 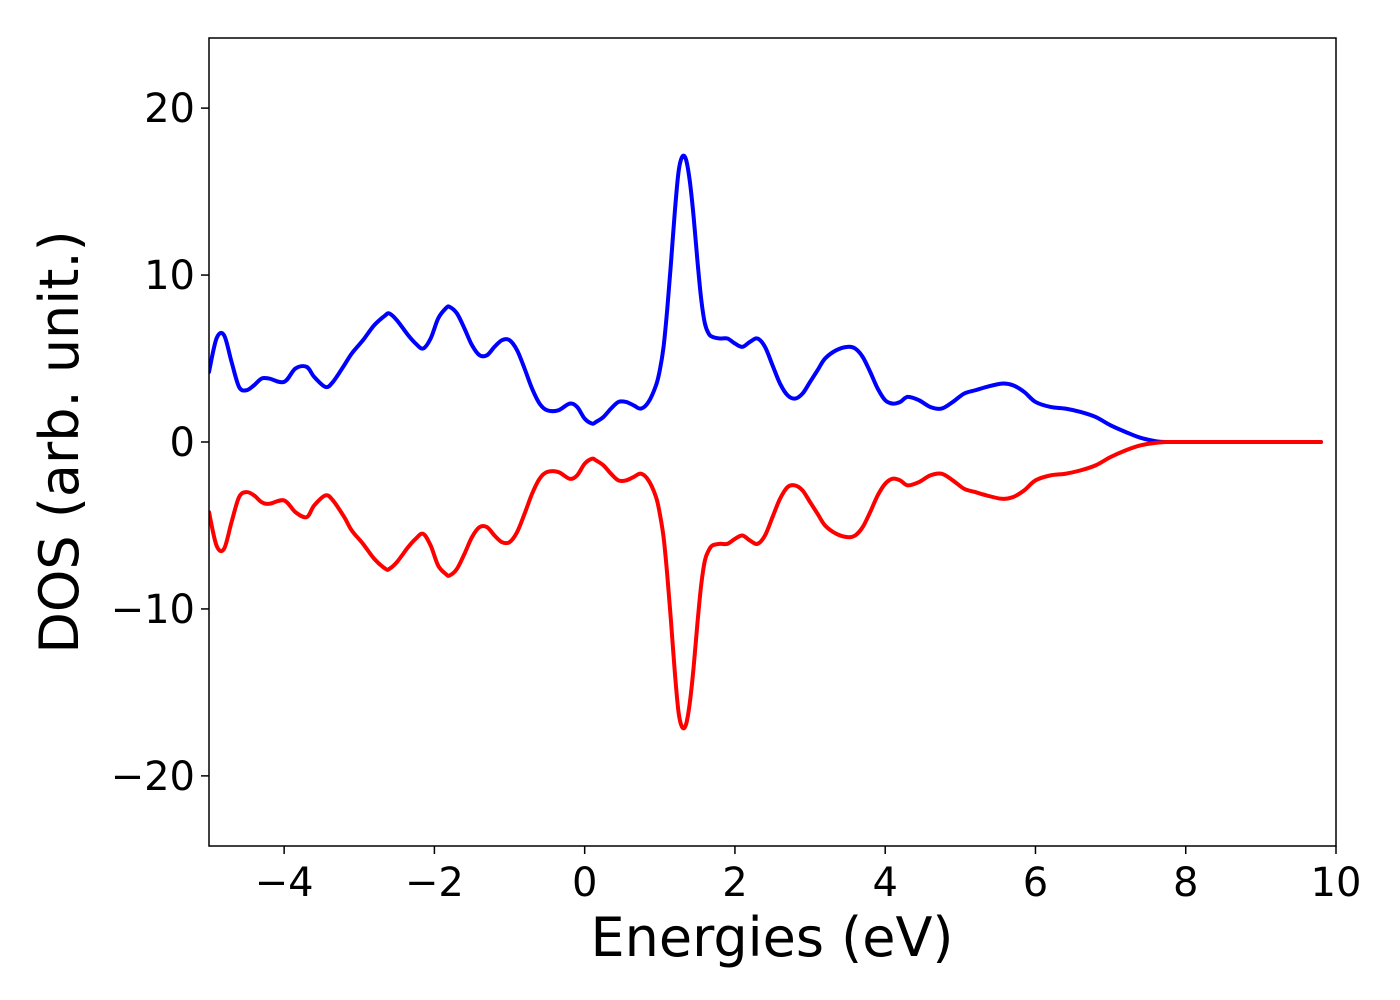 What do you see at coordinates (734, 883) in the screenshot?
I see `x-tick-label: 2` at bounding box center [734, 883].